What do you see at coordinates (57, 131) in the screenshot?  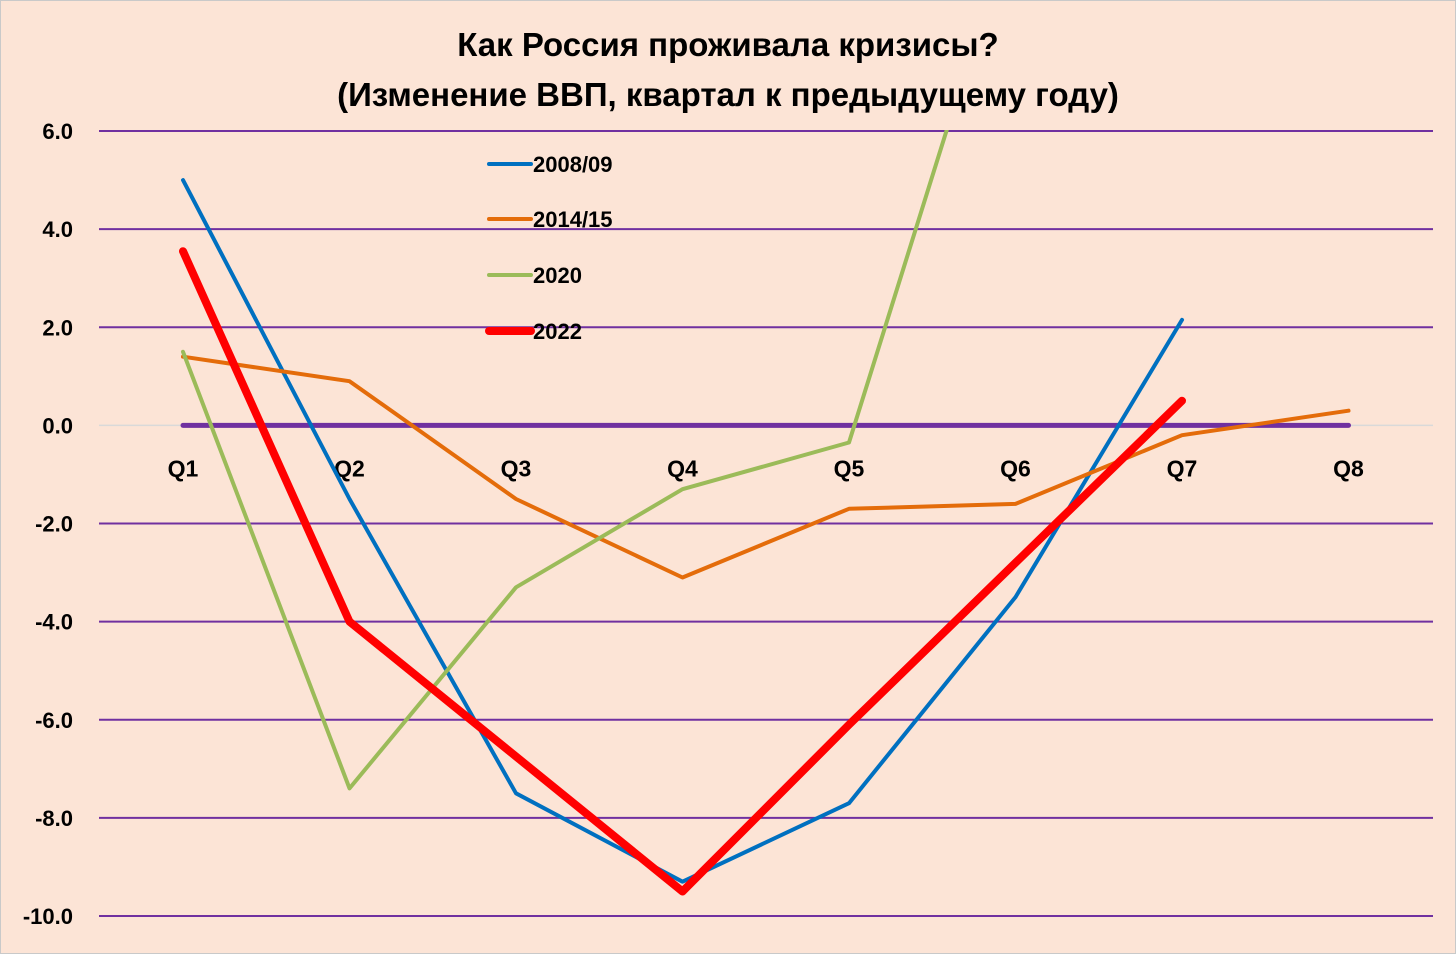 I see `y-tick-label: 6.0` at bounding box center [57, 131].